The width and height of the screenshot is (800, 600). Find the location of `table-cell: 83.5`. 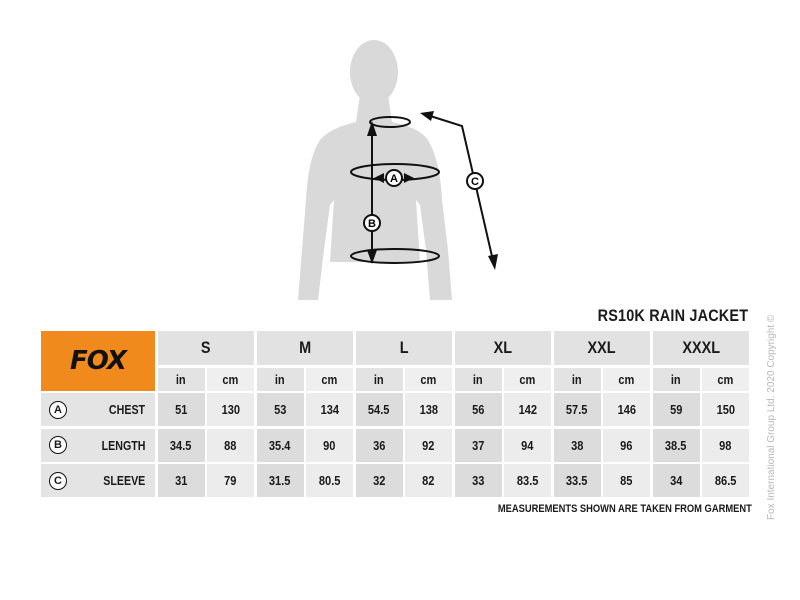

table-cell: 83.5 is located at coordinates (527, 480).